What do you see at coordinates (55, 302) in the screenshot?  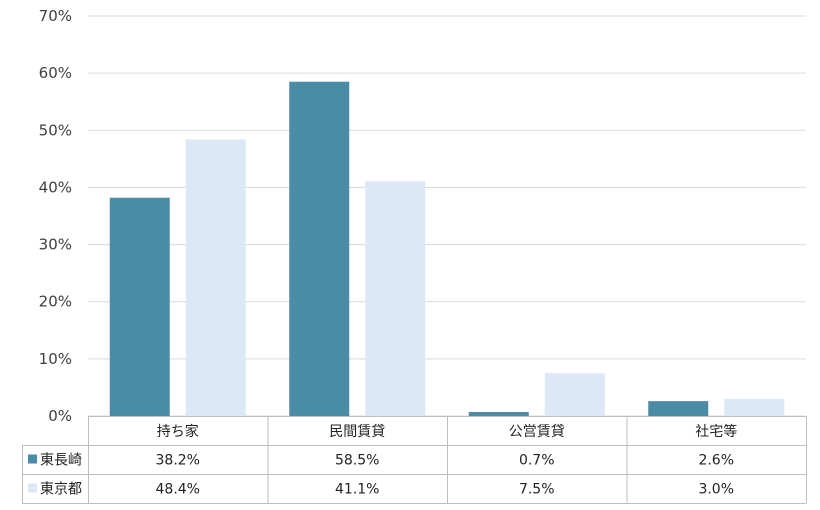 I see `y-tick-label: 20%` at bounding box center [55, 302].